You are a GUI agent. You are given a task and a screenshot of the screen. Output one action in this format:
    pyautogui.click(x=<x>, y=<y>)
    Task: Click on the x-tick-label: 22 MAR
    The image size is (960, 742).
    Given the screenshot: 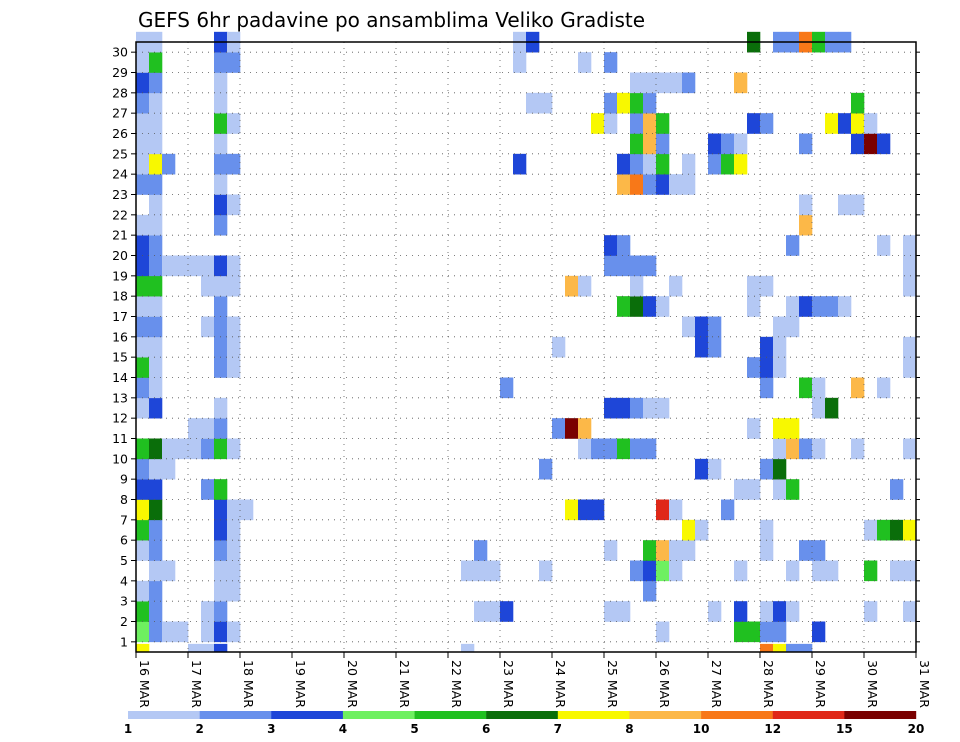 What is the action you would take?
    pyautogui.click(x=456, y=684)
    